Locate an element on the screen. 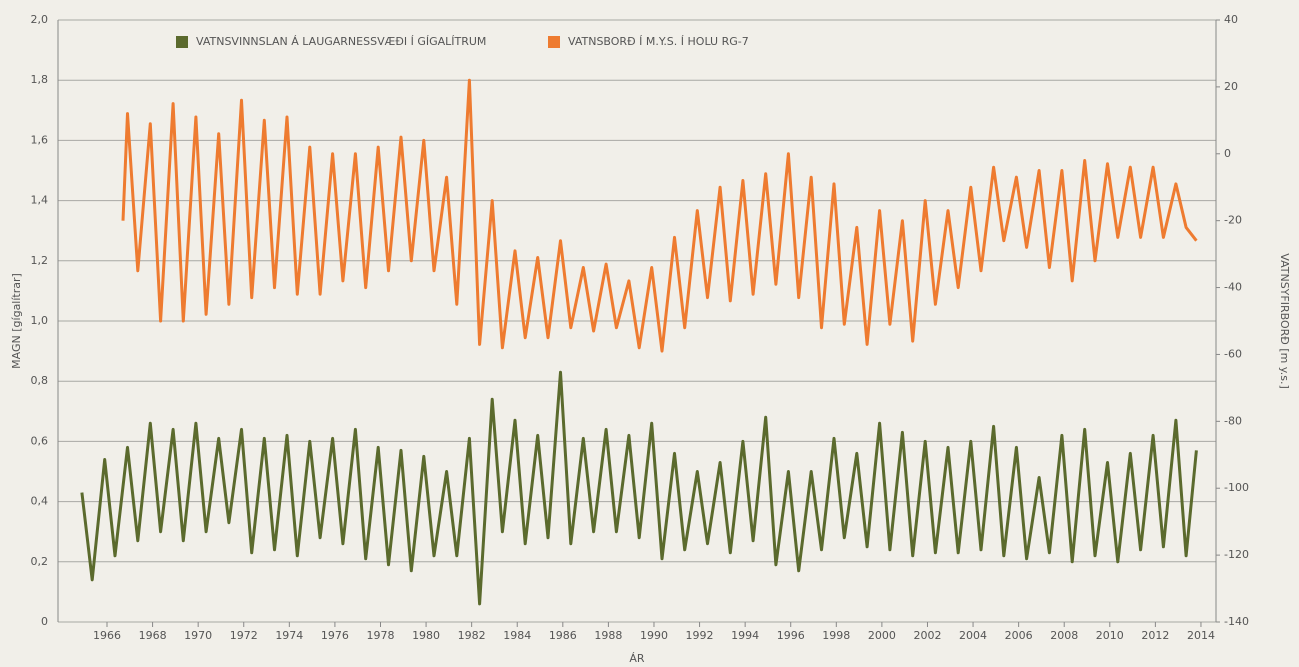 This screenshot has height=667, width=1299. y-tick-label: 1,8 is located at coordinates (40, 79).